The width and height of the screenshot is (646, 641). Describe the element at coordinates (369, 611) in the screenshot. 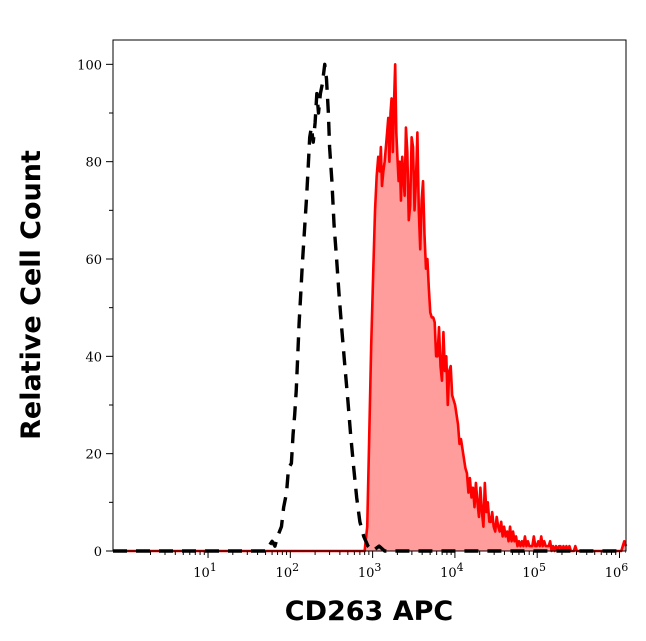

I see `x-axis-title: CD263 APC` at that location.